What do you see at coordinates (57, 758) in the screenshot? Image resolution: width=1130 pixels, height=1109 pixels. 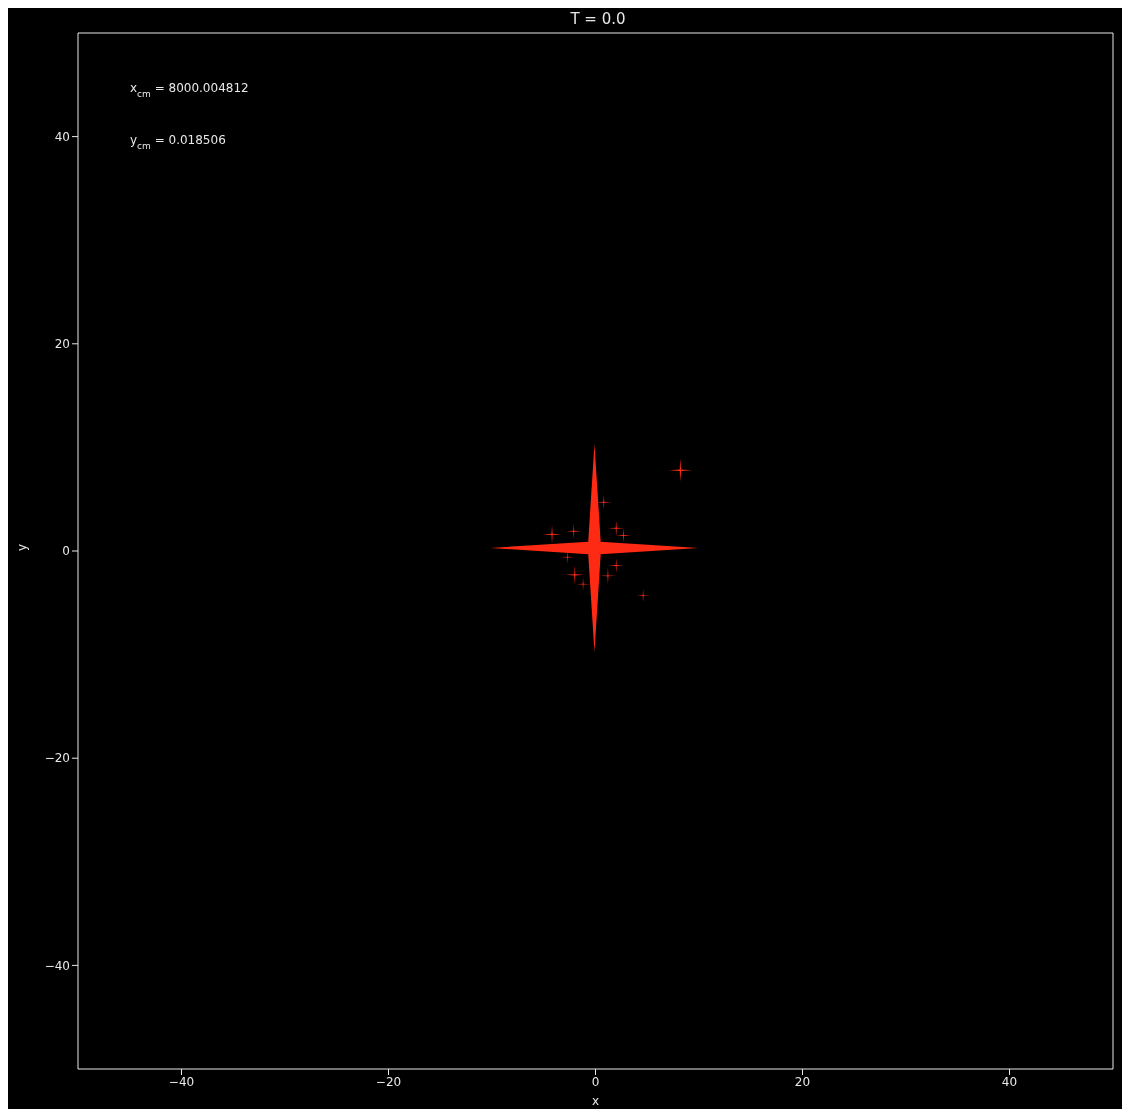 I see `y-tick-label: −20` at bounding box center [57, 758].